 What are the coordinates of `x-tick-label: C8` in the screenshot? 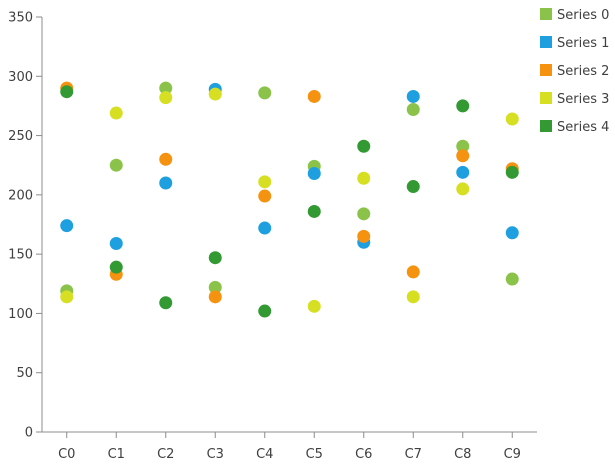 It's located at (462, 454).